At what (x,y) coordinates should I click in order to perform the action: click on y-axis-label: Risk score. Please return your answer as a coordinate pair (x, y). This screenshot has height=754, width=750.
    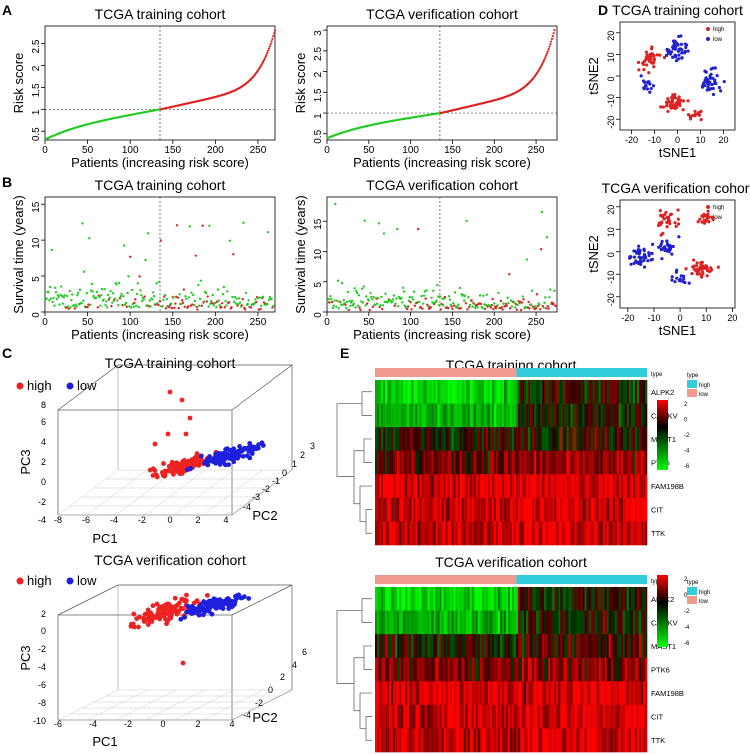
    Looking at the image, I should click on (300, 83).